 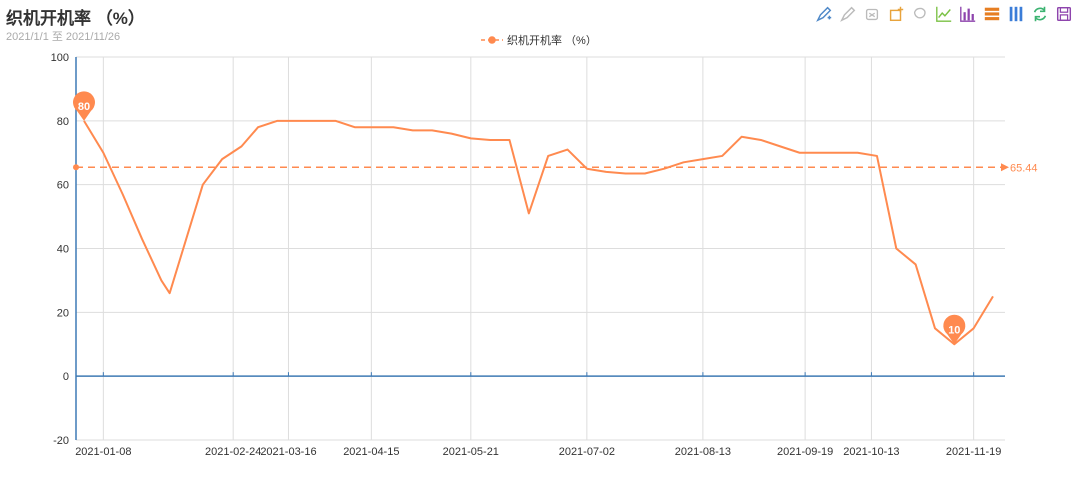 What do you see at coordinates (63, 37) in the screenshot?
I see `page-subtitle: 2021/1/1 至 2021/11/26` at bounding box center [63, 37].